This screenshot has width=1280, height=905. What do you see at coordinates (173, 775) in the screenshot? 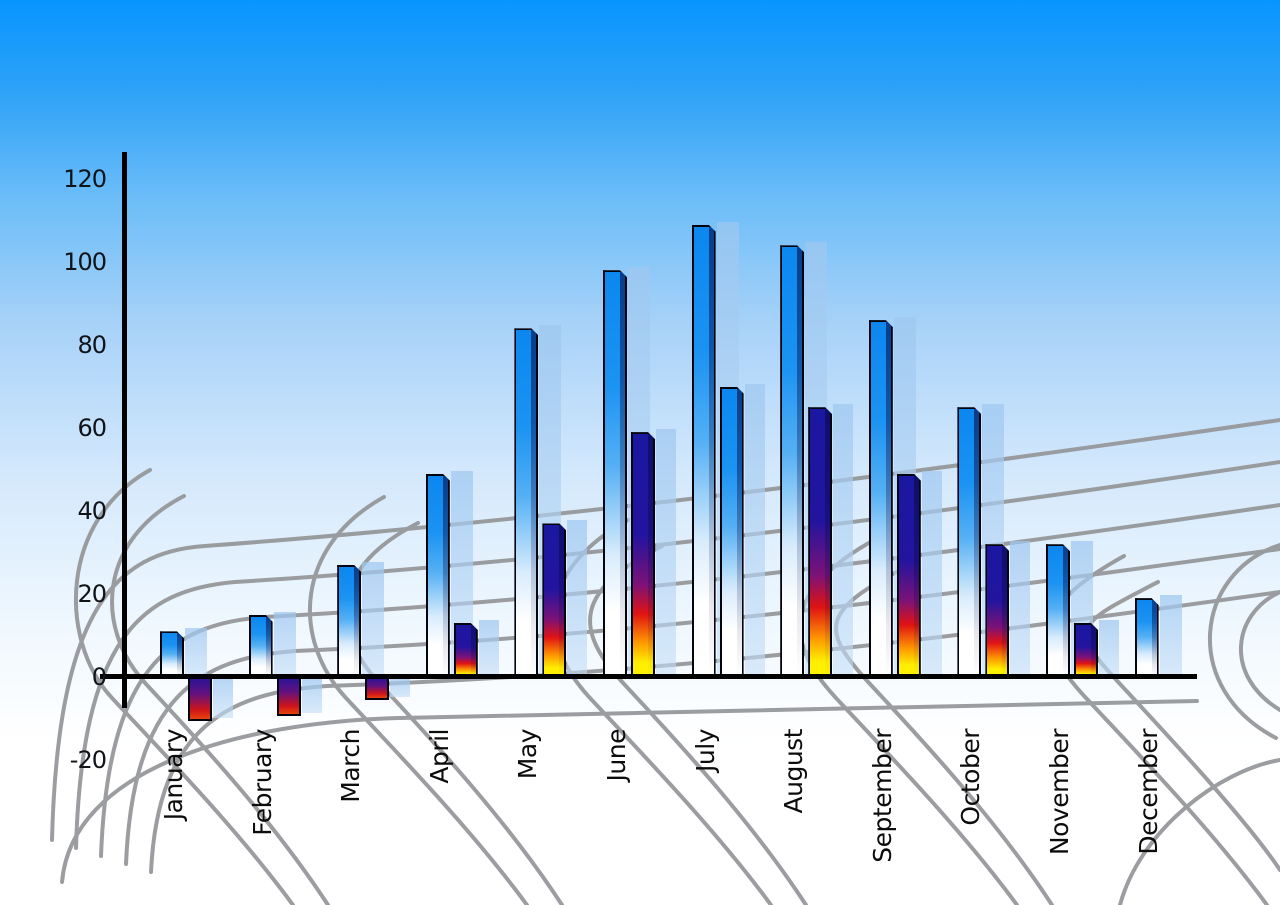
I see `month-label-january: January` at bounding box center [173, 775].